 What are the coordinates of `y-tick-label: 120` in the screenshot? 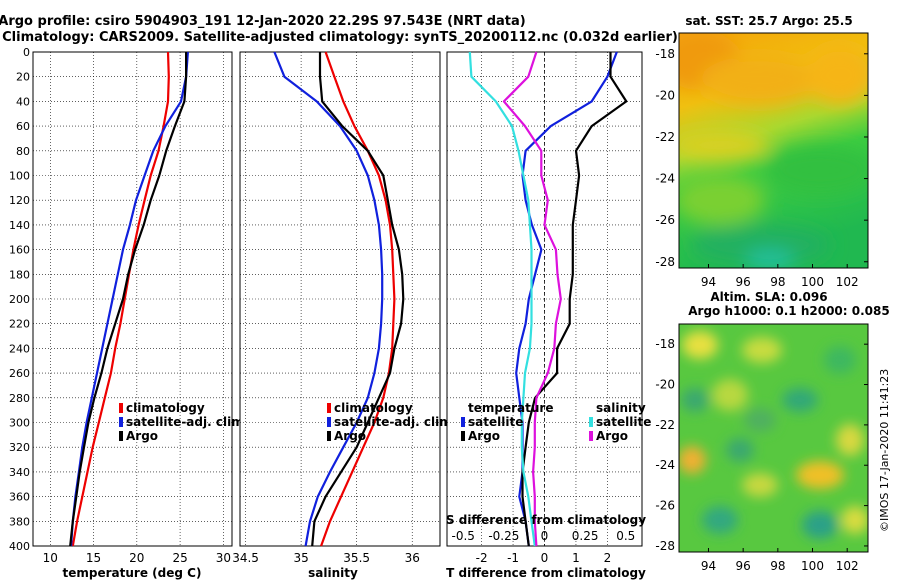 It's located at (19, 200).